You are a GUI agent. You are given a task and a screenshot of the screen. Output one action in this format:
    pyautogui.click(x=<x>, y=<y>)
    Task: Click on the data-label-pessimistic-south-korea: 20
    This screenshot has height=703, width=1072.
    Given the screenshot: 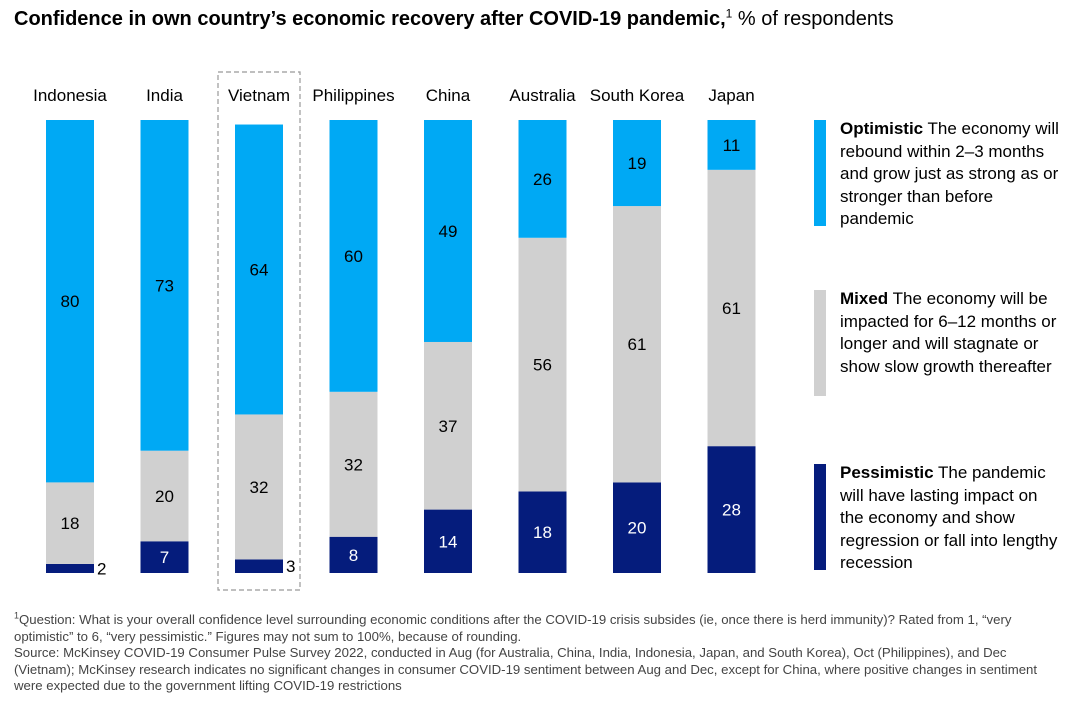 What is the action you would take?
    pyautogui.click(x=637, y=528)
    